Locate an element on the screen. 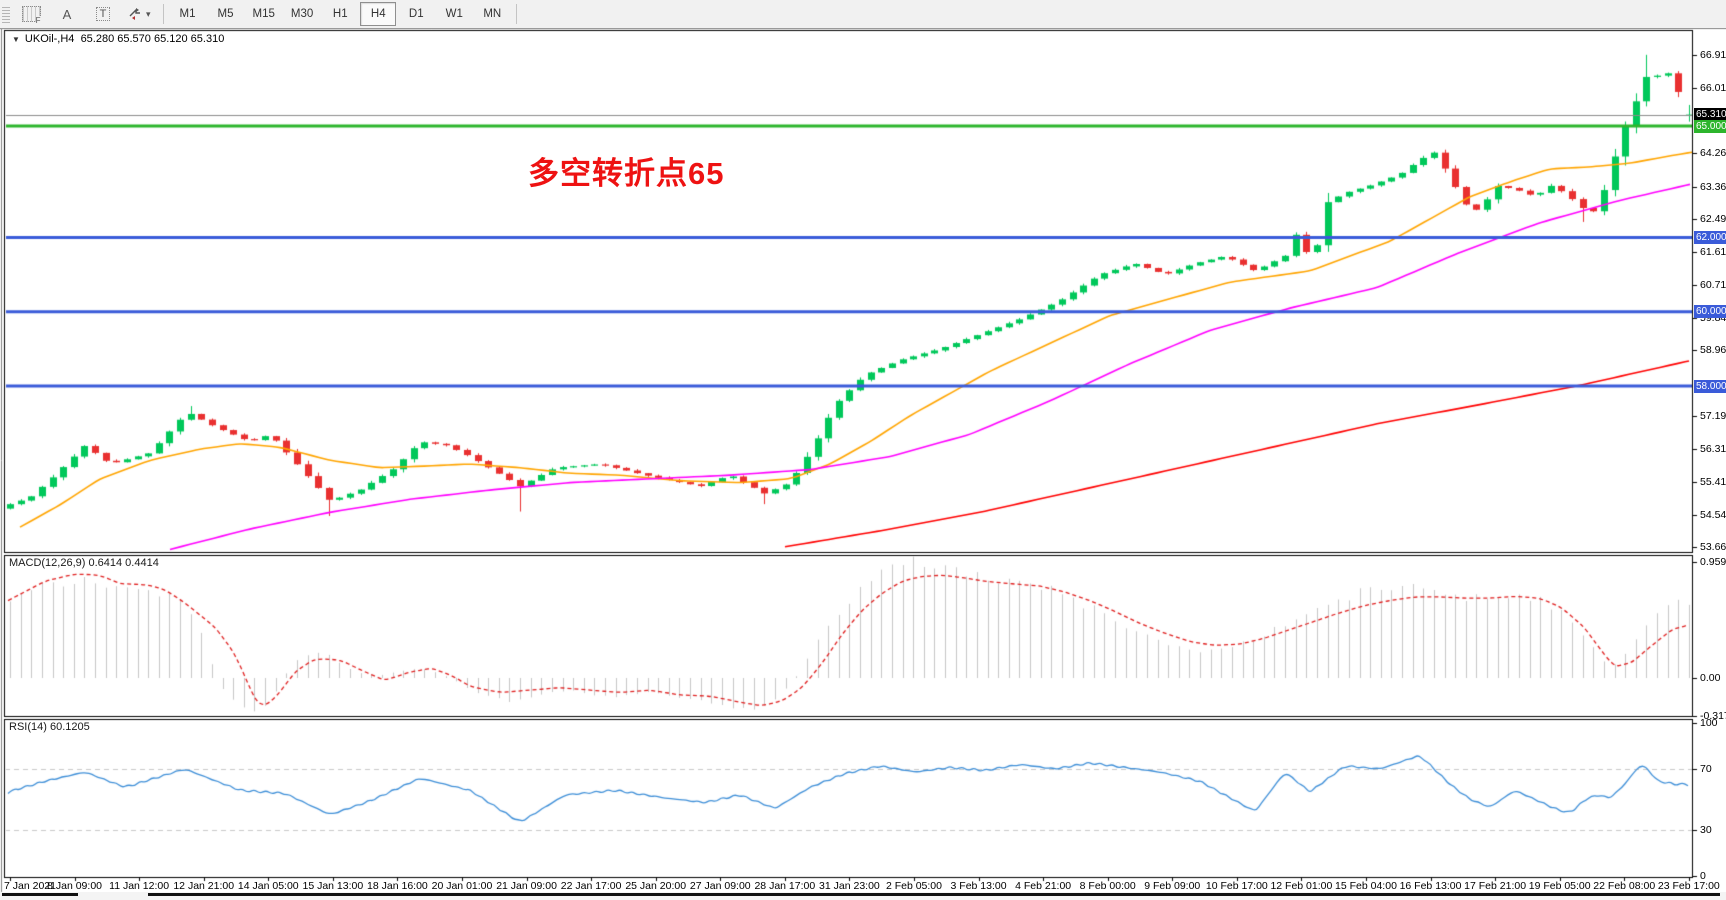 This screenshot has height=900, width=1726. letter-a-icon: A is located at coordinates (67, 14).